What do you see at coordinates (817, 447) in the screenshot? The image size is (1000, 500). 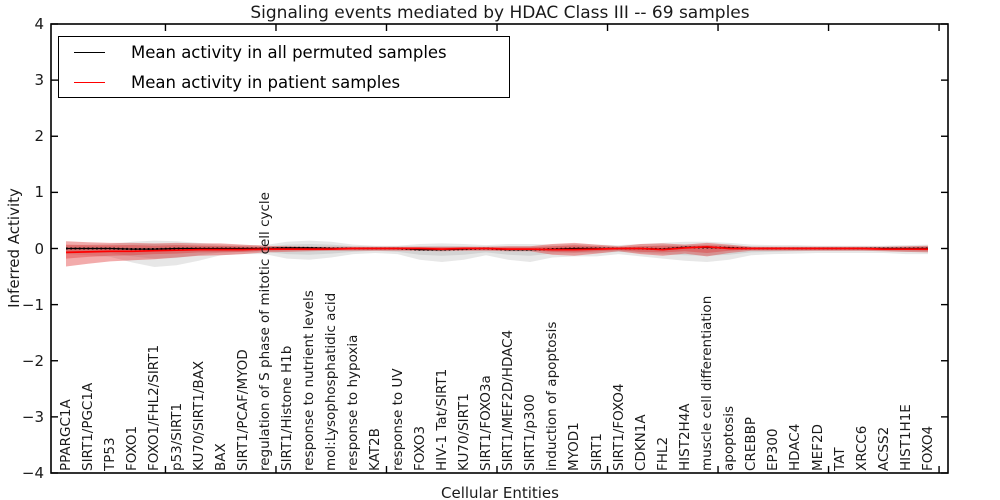 I see `x-entity-label: MEF2D` at bounding box center [817, 447].